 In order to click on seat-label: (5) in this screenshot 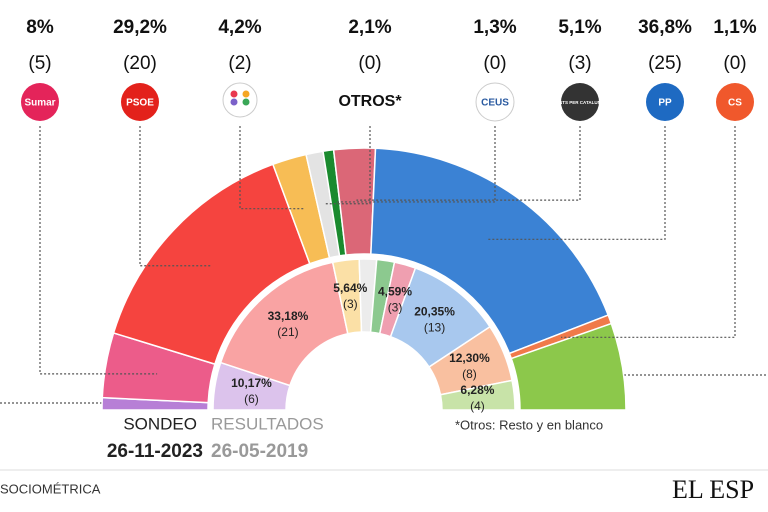, I will do `click(39, 63)`.